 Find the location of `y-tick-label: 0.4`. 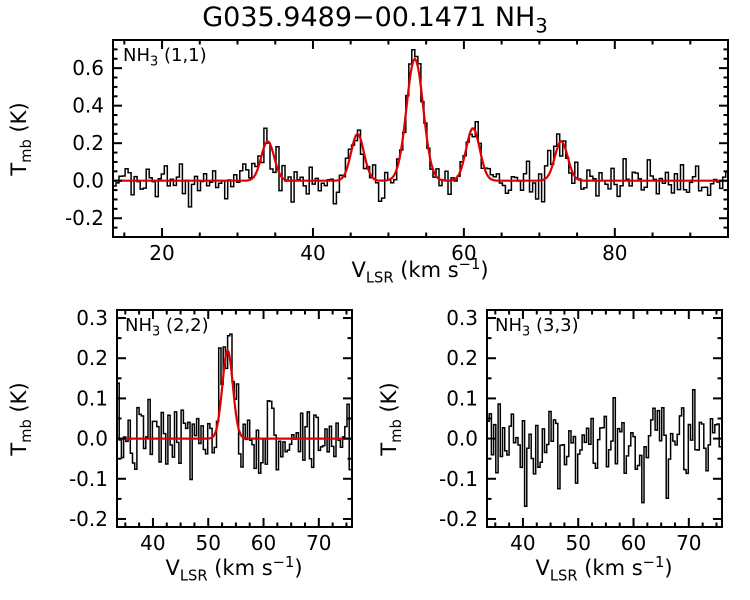

y-tick-label: 0.4 is located at coordinates (88, 106).